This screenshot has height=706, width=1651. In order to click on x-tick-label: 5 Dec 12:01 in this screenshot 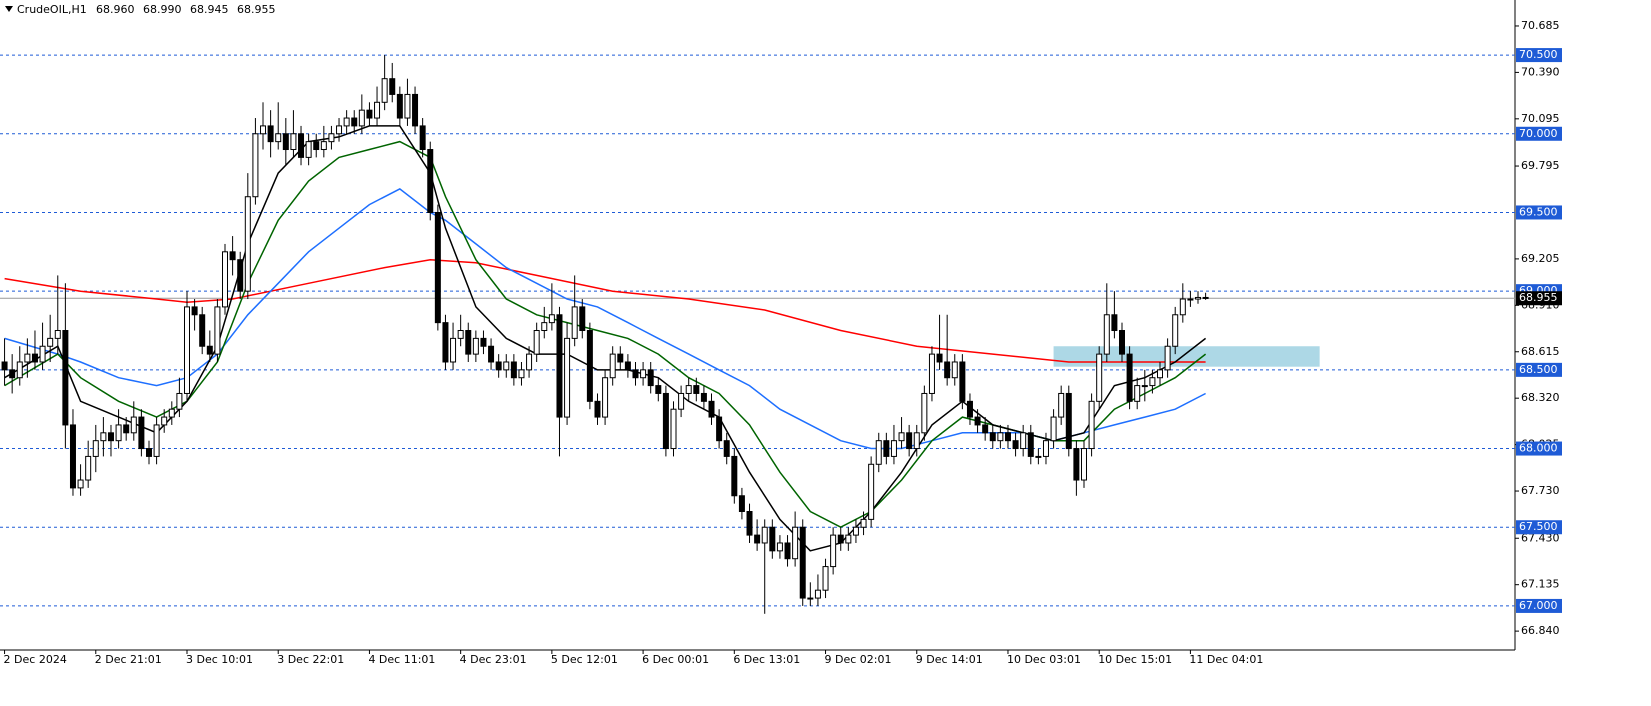, I will do `click(584, 659)`.